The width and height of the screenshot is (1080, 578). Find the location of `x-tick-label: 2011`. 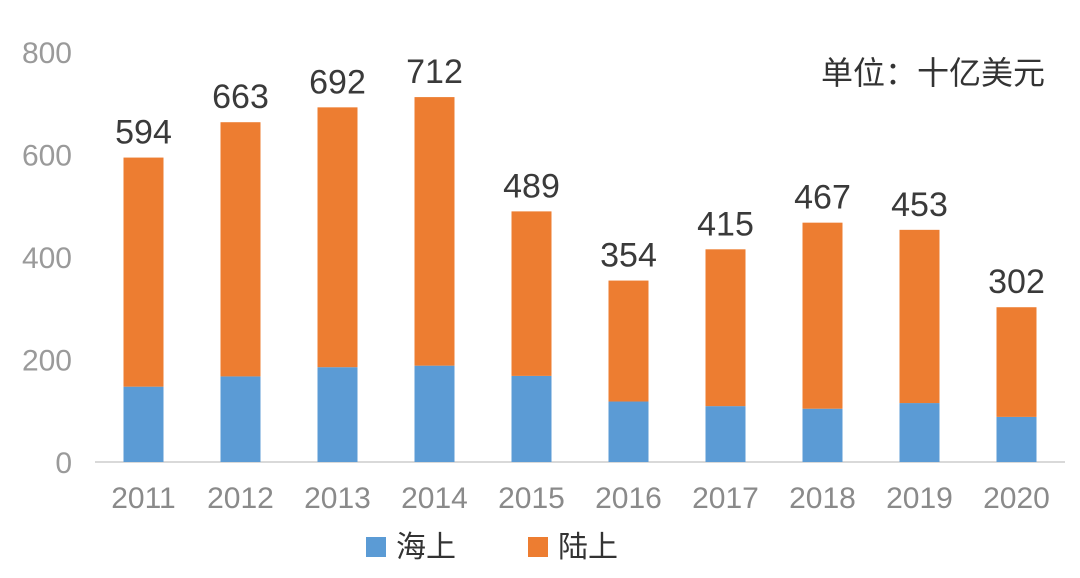

x-tick-label: 2011 is located at coordinates (143, 498).